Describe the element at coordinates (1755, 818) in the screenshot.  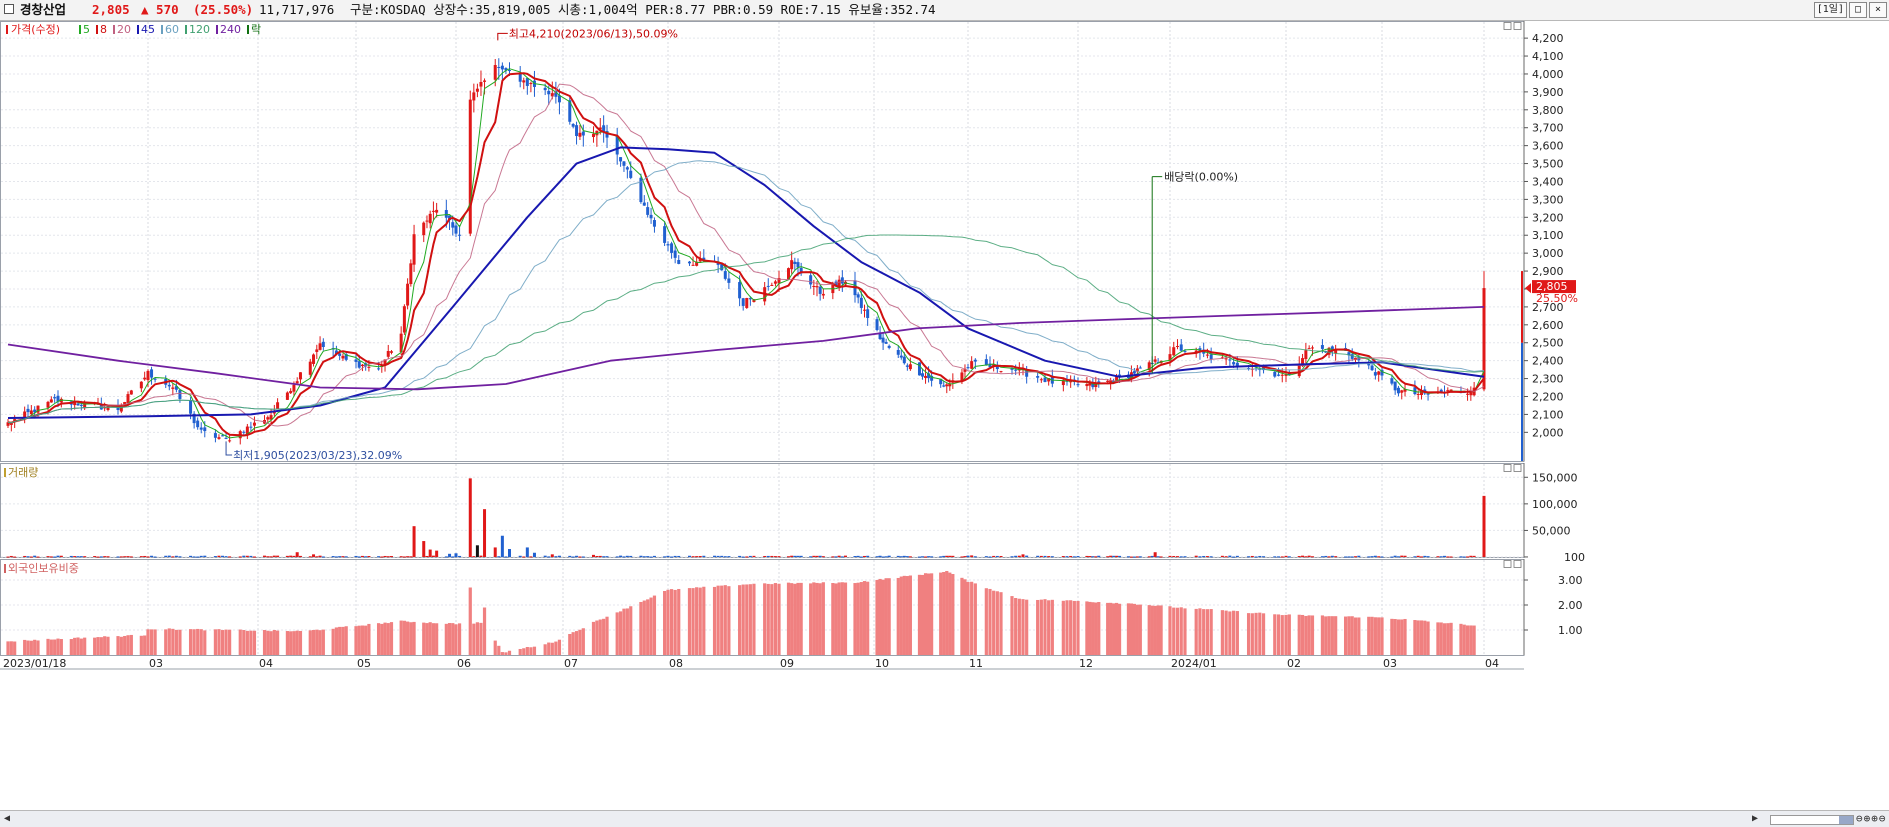
I see `scroll-right-icon: ▶` at that location.